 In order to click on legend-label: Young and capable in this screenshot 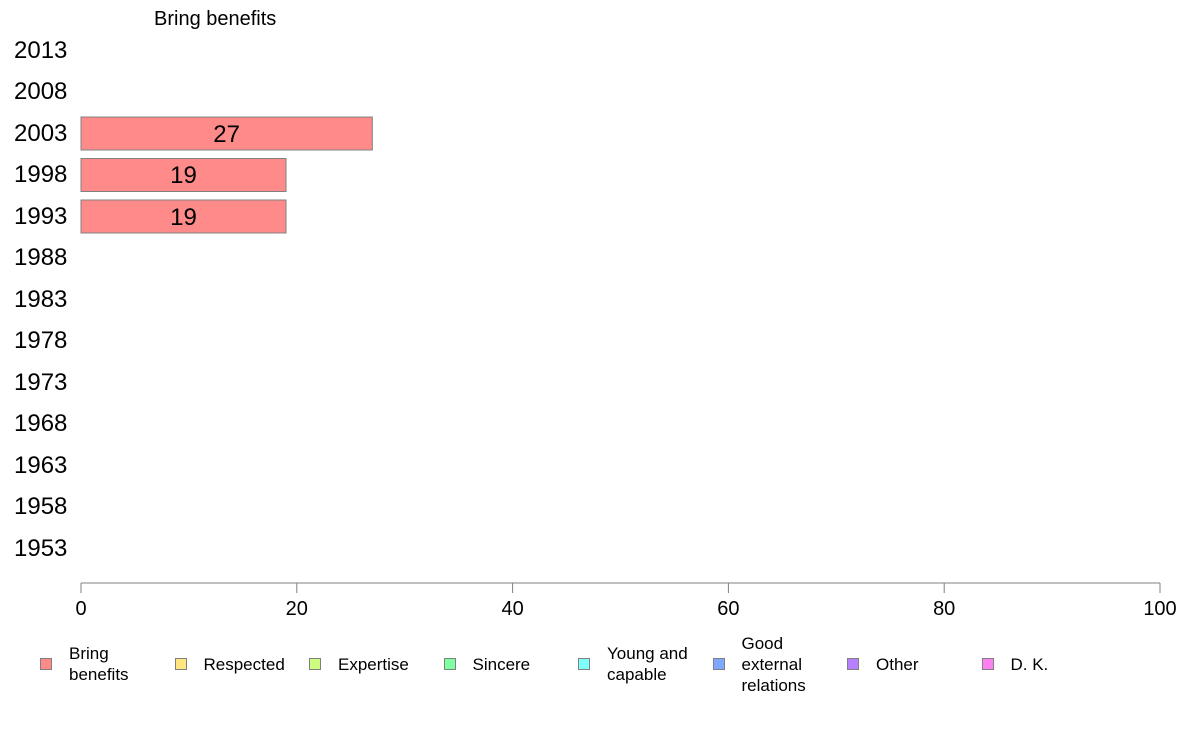, I will do `click(647, 664)`.